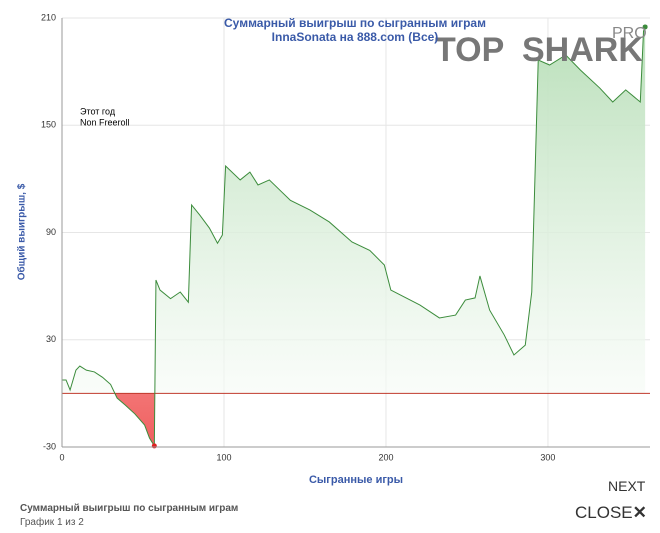 The height and width of the screenshot is (533, 660). What do you see at coordinates (105, 122) in the screenshot?
I see `annotation: Non Freeroll` at bounding box center [105, 122].